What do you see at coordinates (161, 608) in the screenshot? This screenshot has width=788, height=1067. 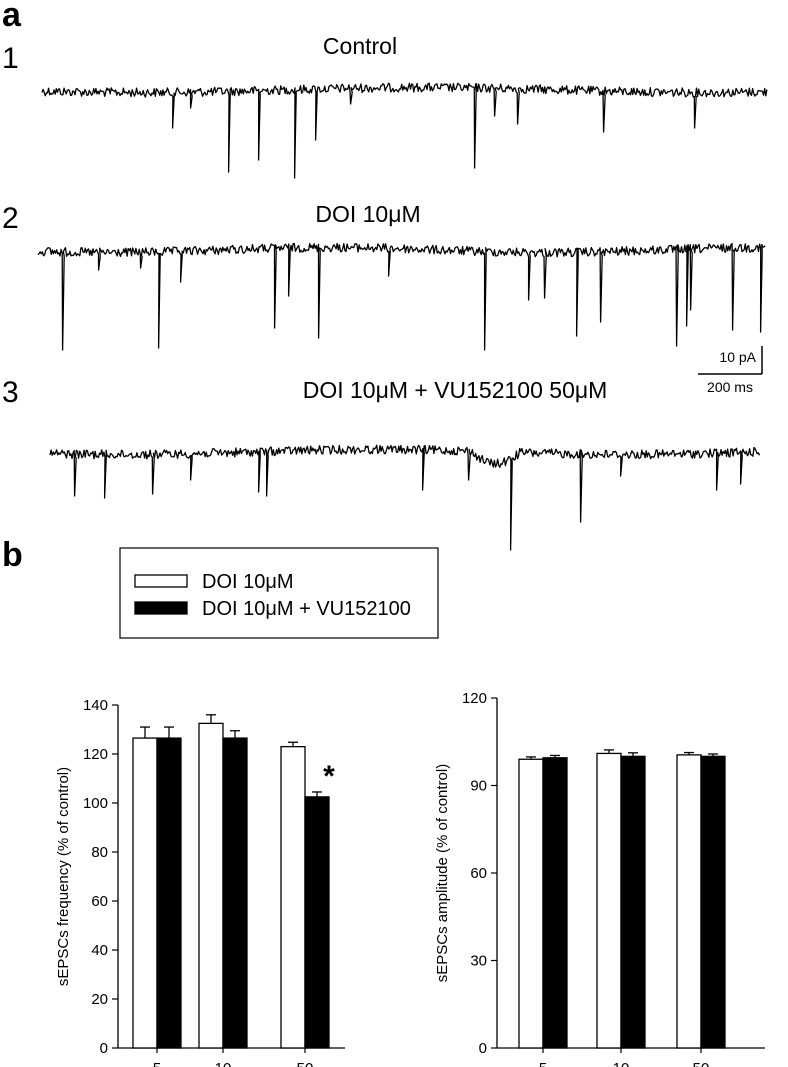 I see `legend-swatch-doi-vu152100` at bounding box center [161, 608].